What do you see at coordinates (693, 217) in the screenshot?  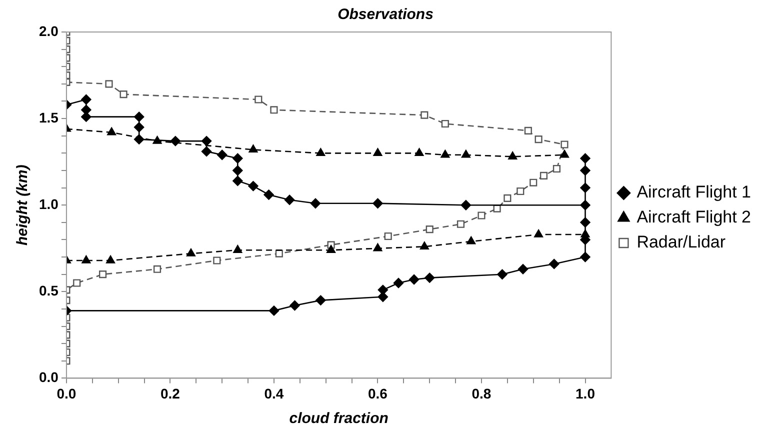 I see `legend-label: Aircraft Flight 2` at bounding box center [693, 217].